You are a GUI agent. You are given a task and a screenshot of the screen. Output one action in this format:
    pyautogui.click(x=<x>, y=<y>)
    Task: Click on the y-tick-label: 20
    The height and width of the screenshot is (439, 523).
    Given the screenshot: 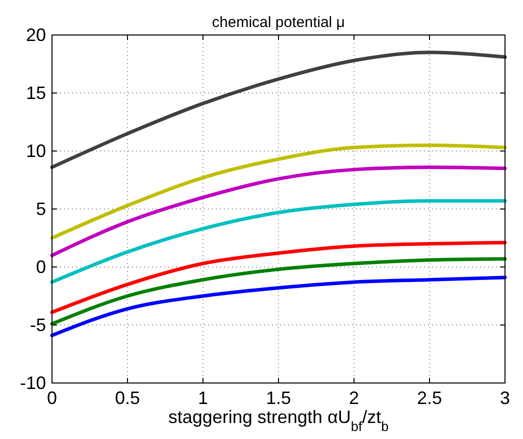 What is the action you would take?
    pyautogui.click(x=36, y=35)
    